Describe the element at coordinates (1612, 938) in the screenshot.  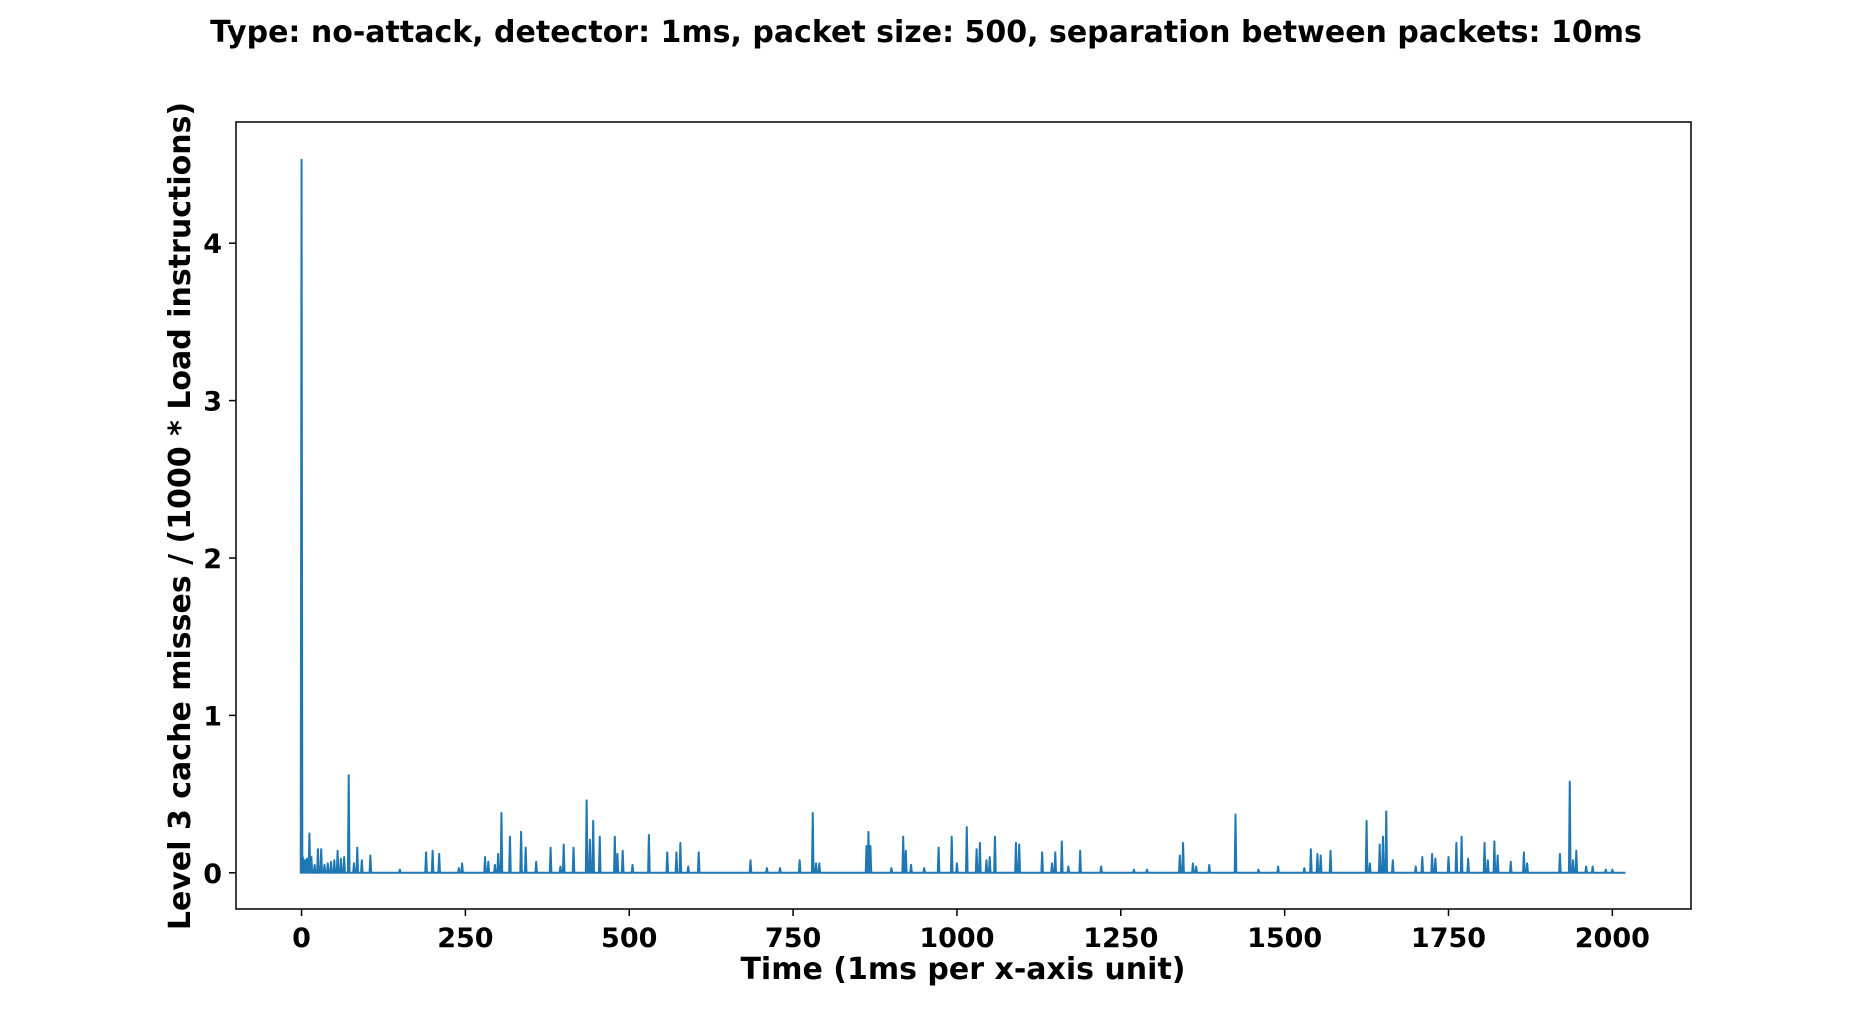
I see `x-tick-label: 2000` at that location.